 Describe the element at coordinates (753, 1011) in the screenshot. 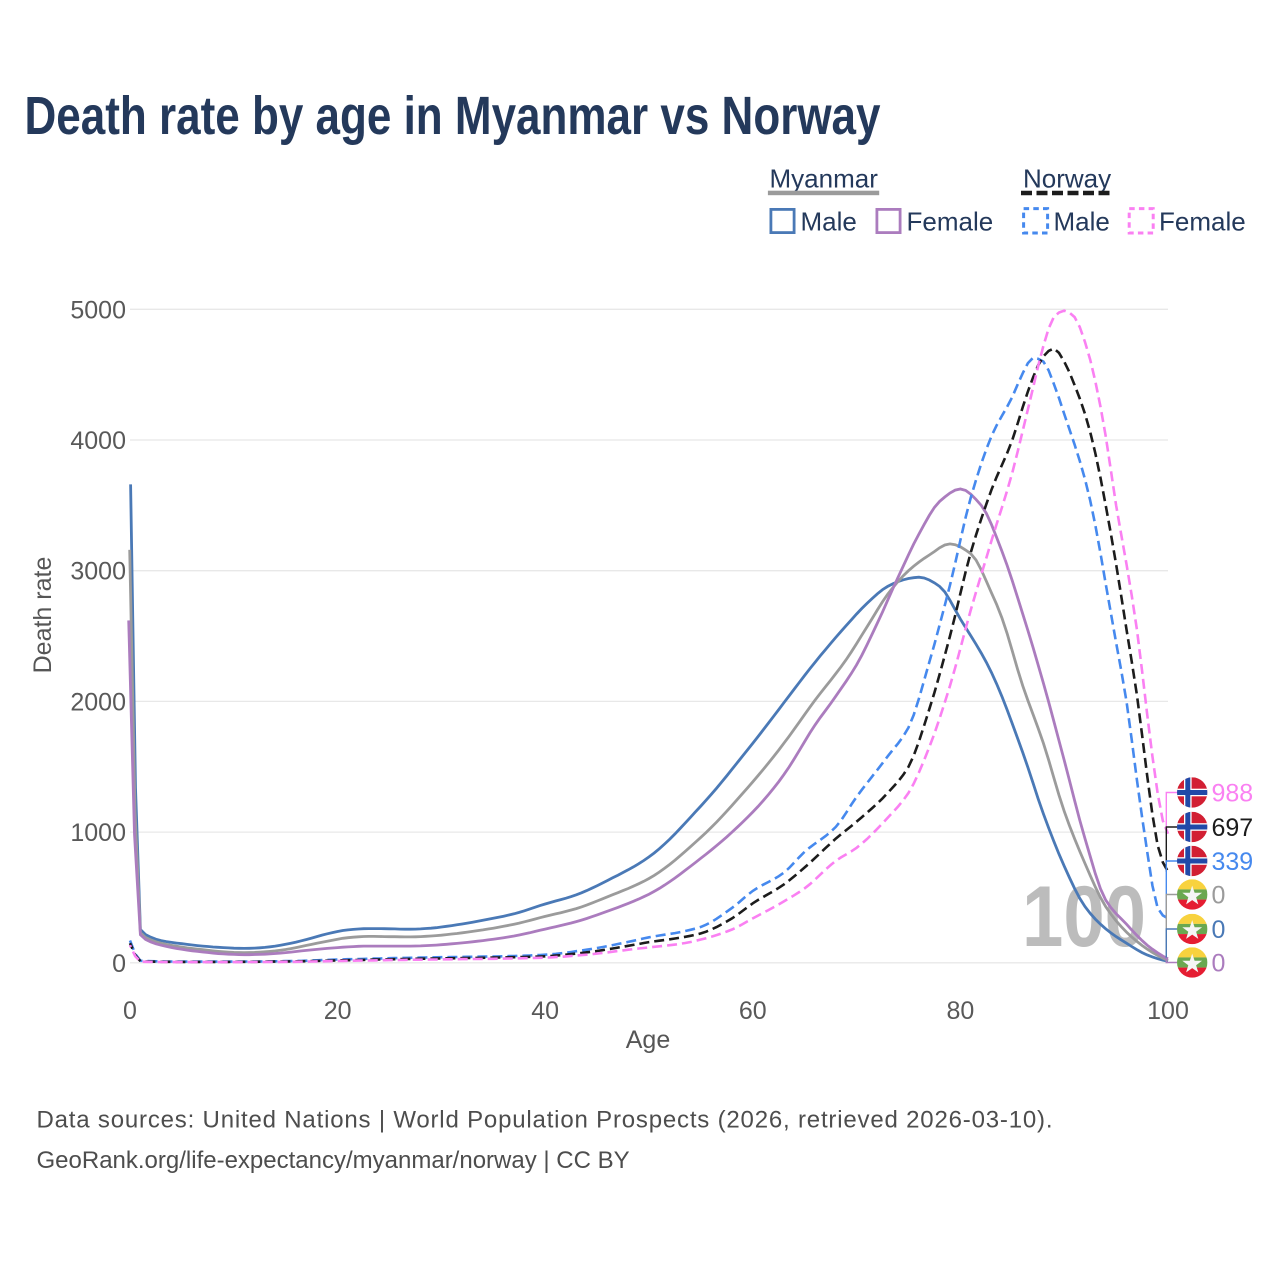

I see `svg-text: 60` at that location.